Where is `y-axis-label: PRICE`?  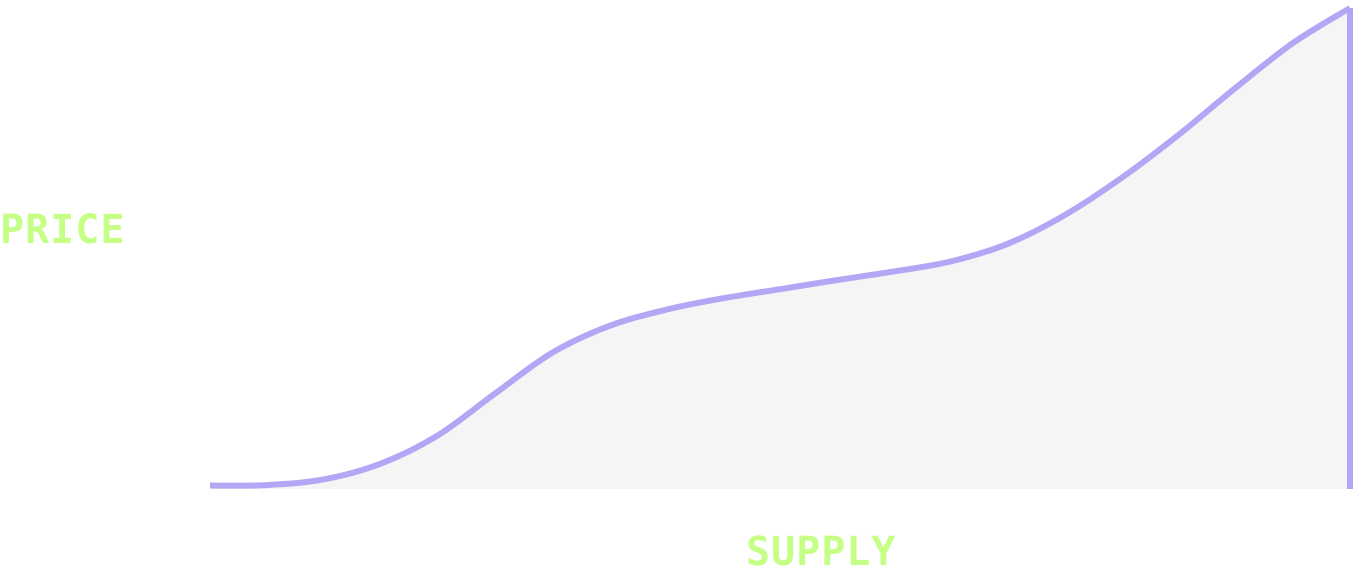
y-axis-label: PRICE is located at coordinates (63, 230).